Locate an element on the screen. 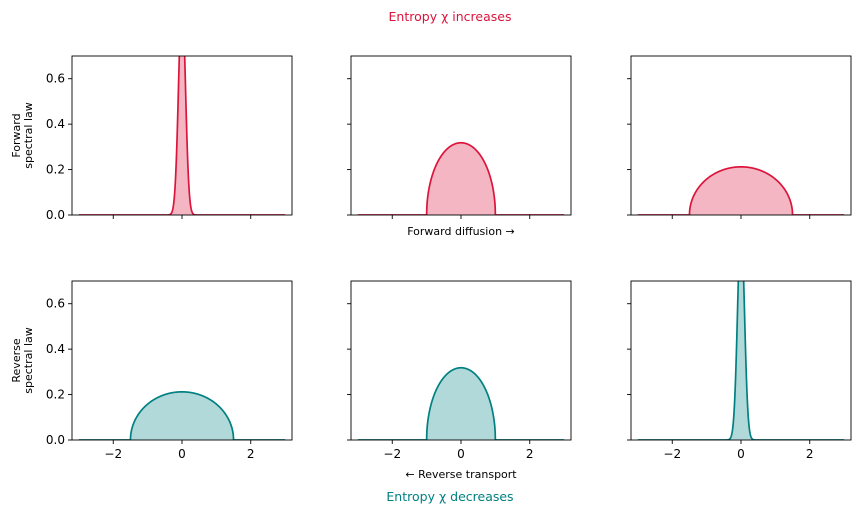  subplot-0-1: Forward diffusion → is located at coordinates (459, 146).